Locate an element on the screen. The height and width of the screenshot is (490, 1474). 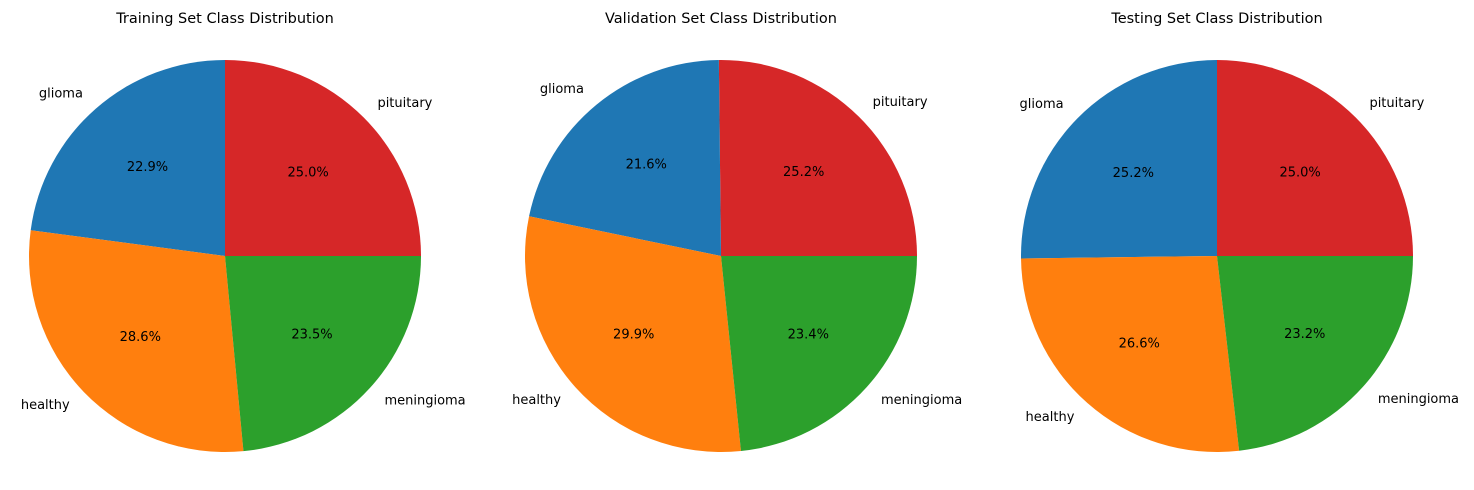
slice-percent-label: 26.6% is located at coordinates (1139, 344).